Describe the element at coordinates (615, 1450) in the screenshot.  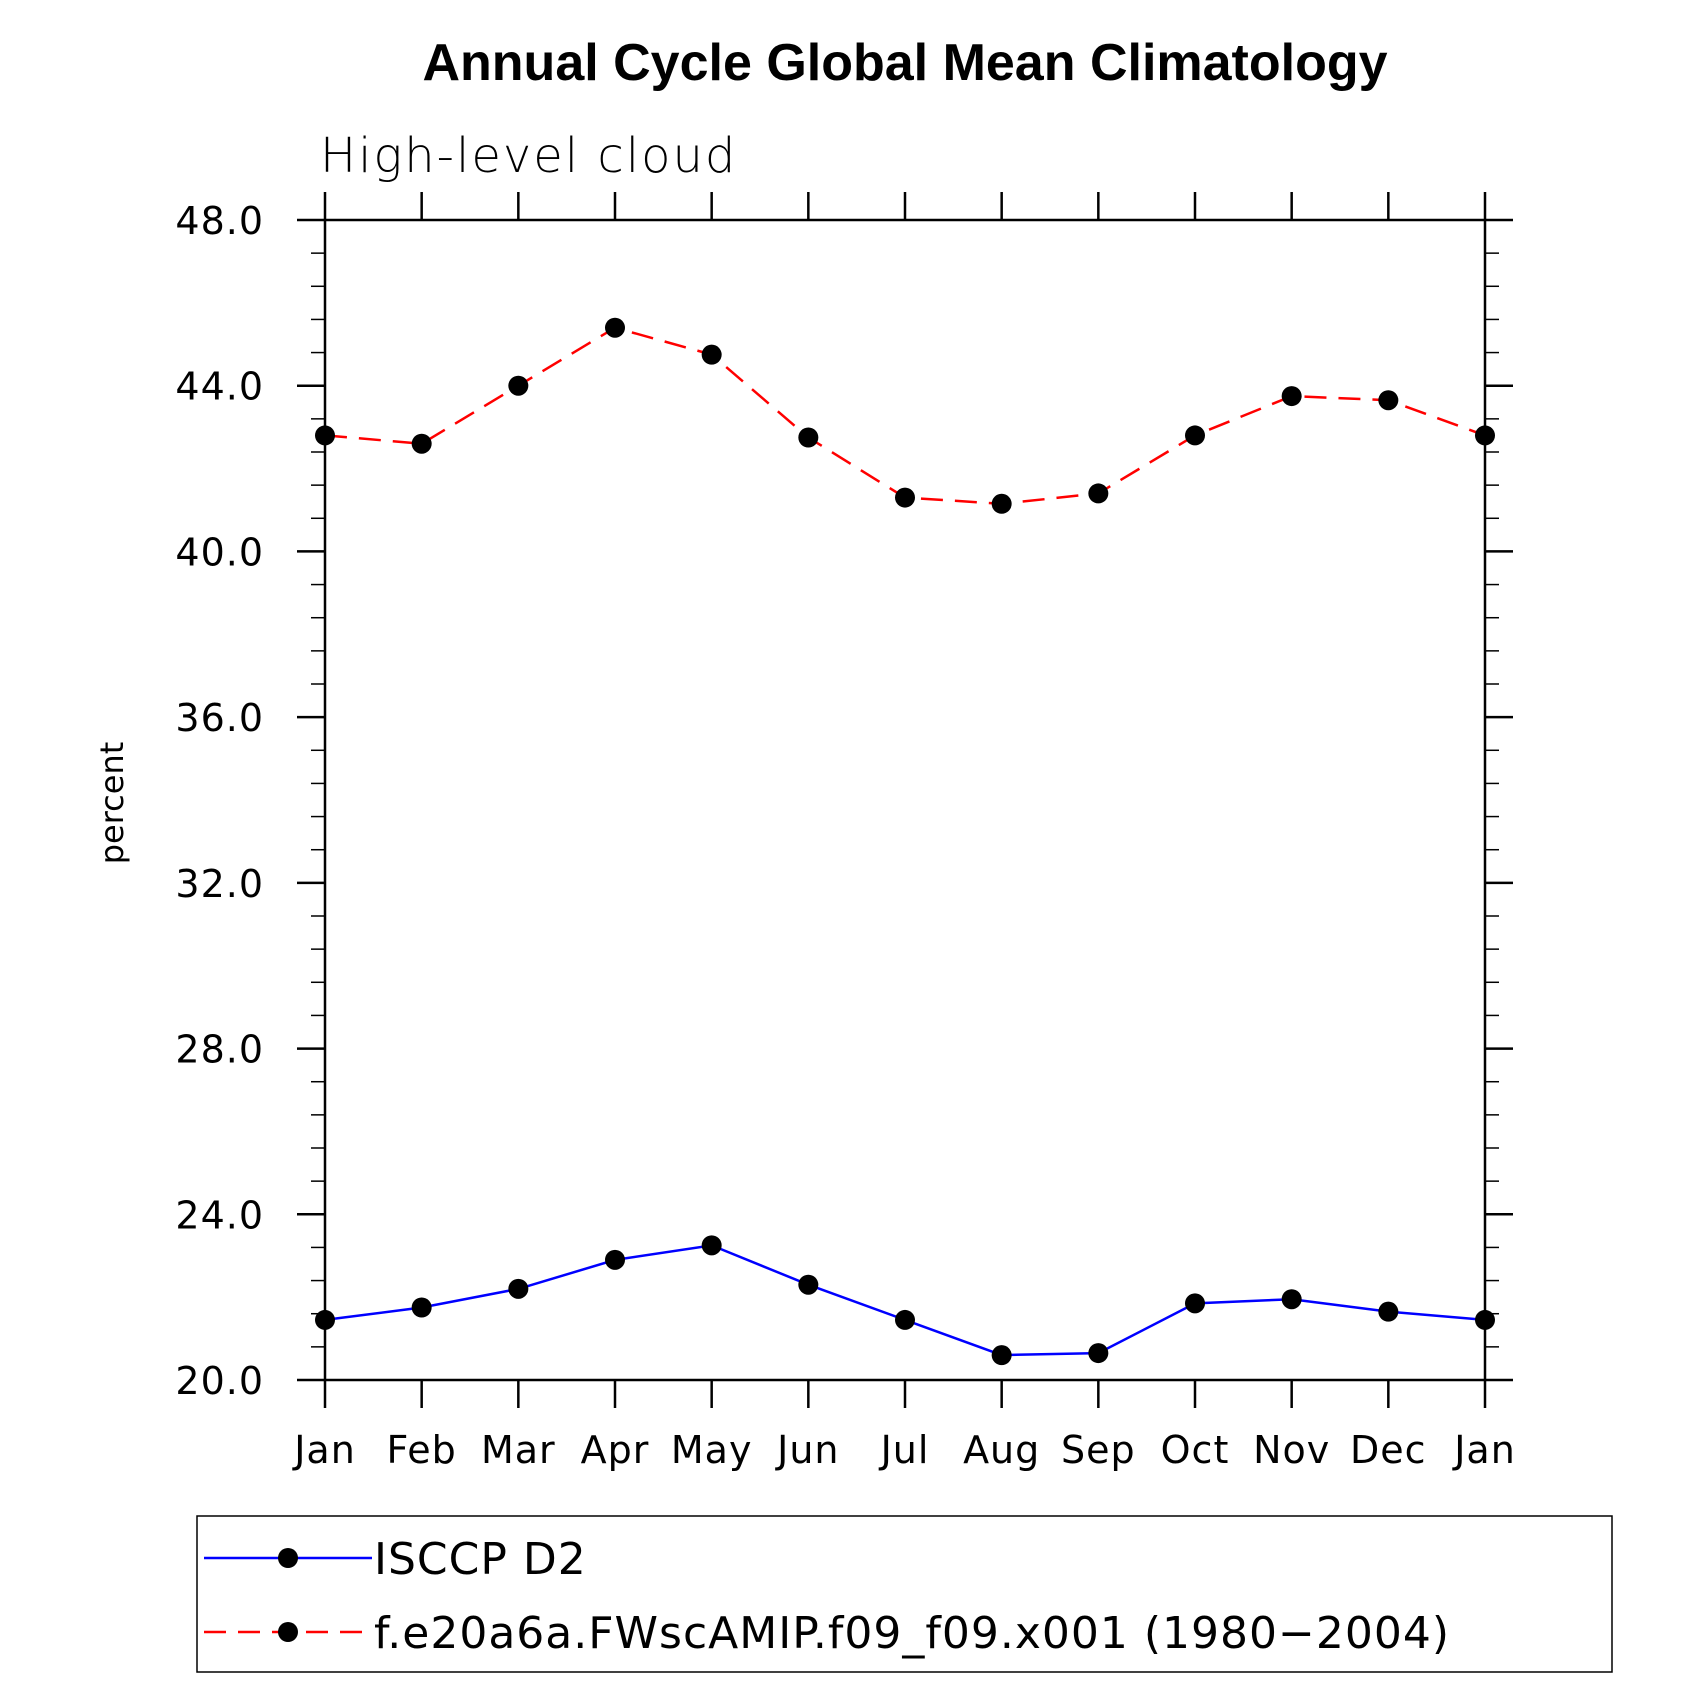
I see `x-tick-label: Apr` at that location.